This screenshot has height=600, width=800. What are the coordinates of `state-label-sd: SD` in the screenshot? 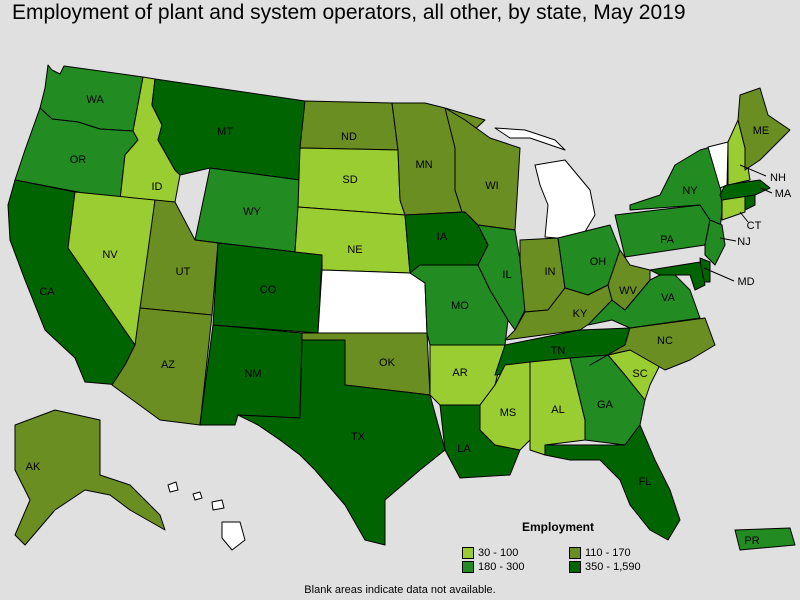 It's located at (349, 180).